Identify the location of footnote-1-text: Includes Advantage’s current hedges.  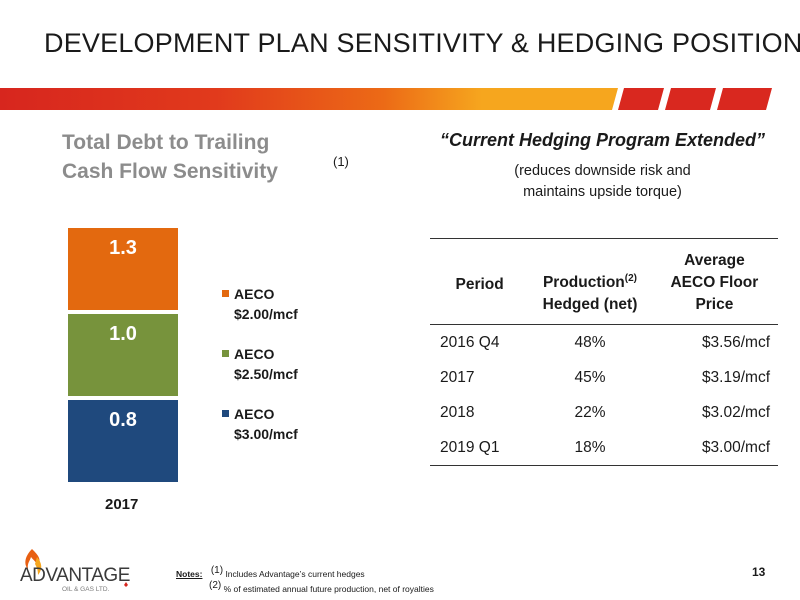
(295, 573).